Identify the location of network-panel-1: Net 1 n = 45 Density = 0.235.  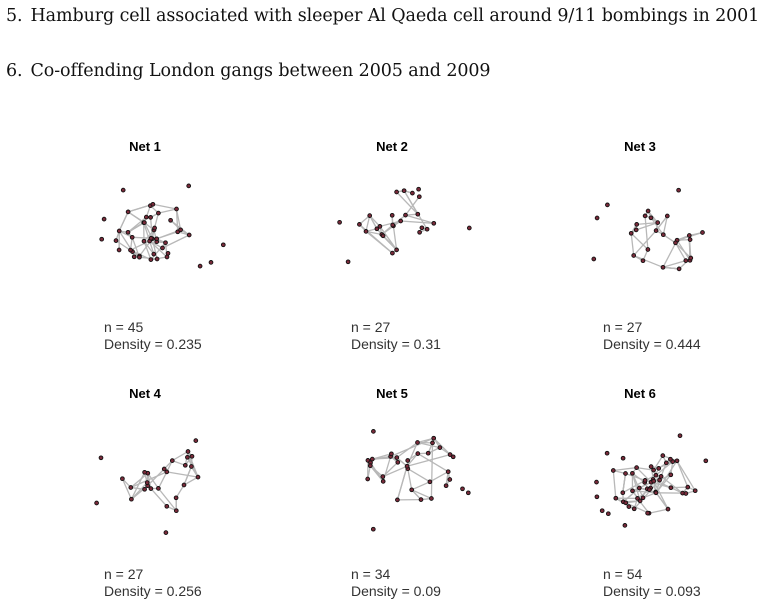
(145, 251).